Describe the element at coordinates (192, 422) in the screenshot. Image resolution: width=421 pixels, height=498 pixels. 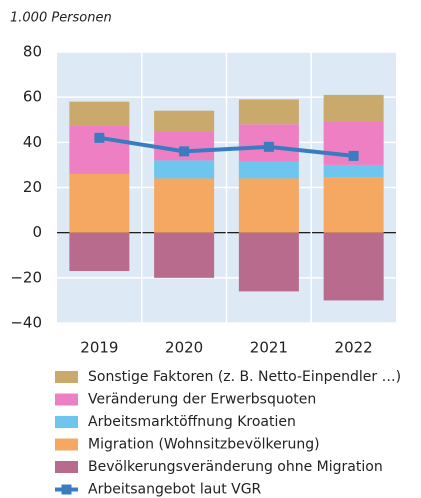
I see `legend-label: Arbeitsmarktöffnung Kroatien` at that location.